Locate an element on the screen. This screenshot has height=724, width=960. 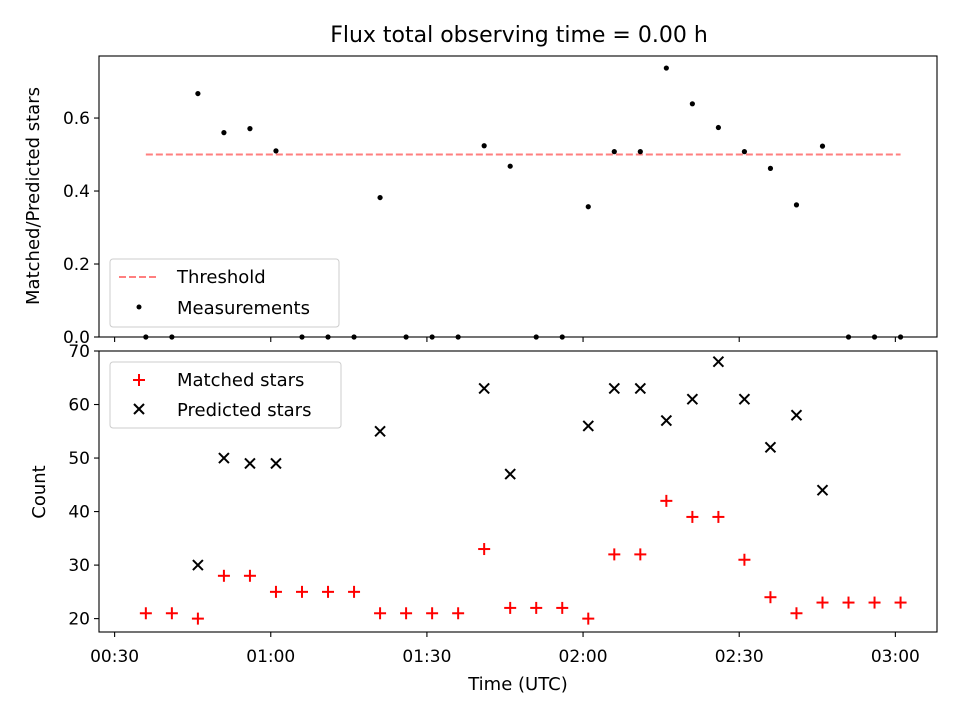
legend-predicted-label: Predicted stars is located at coordinates (244, 410).